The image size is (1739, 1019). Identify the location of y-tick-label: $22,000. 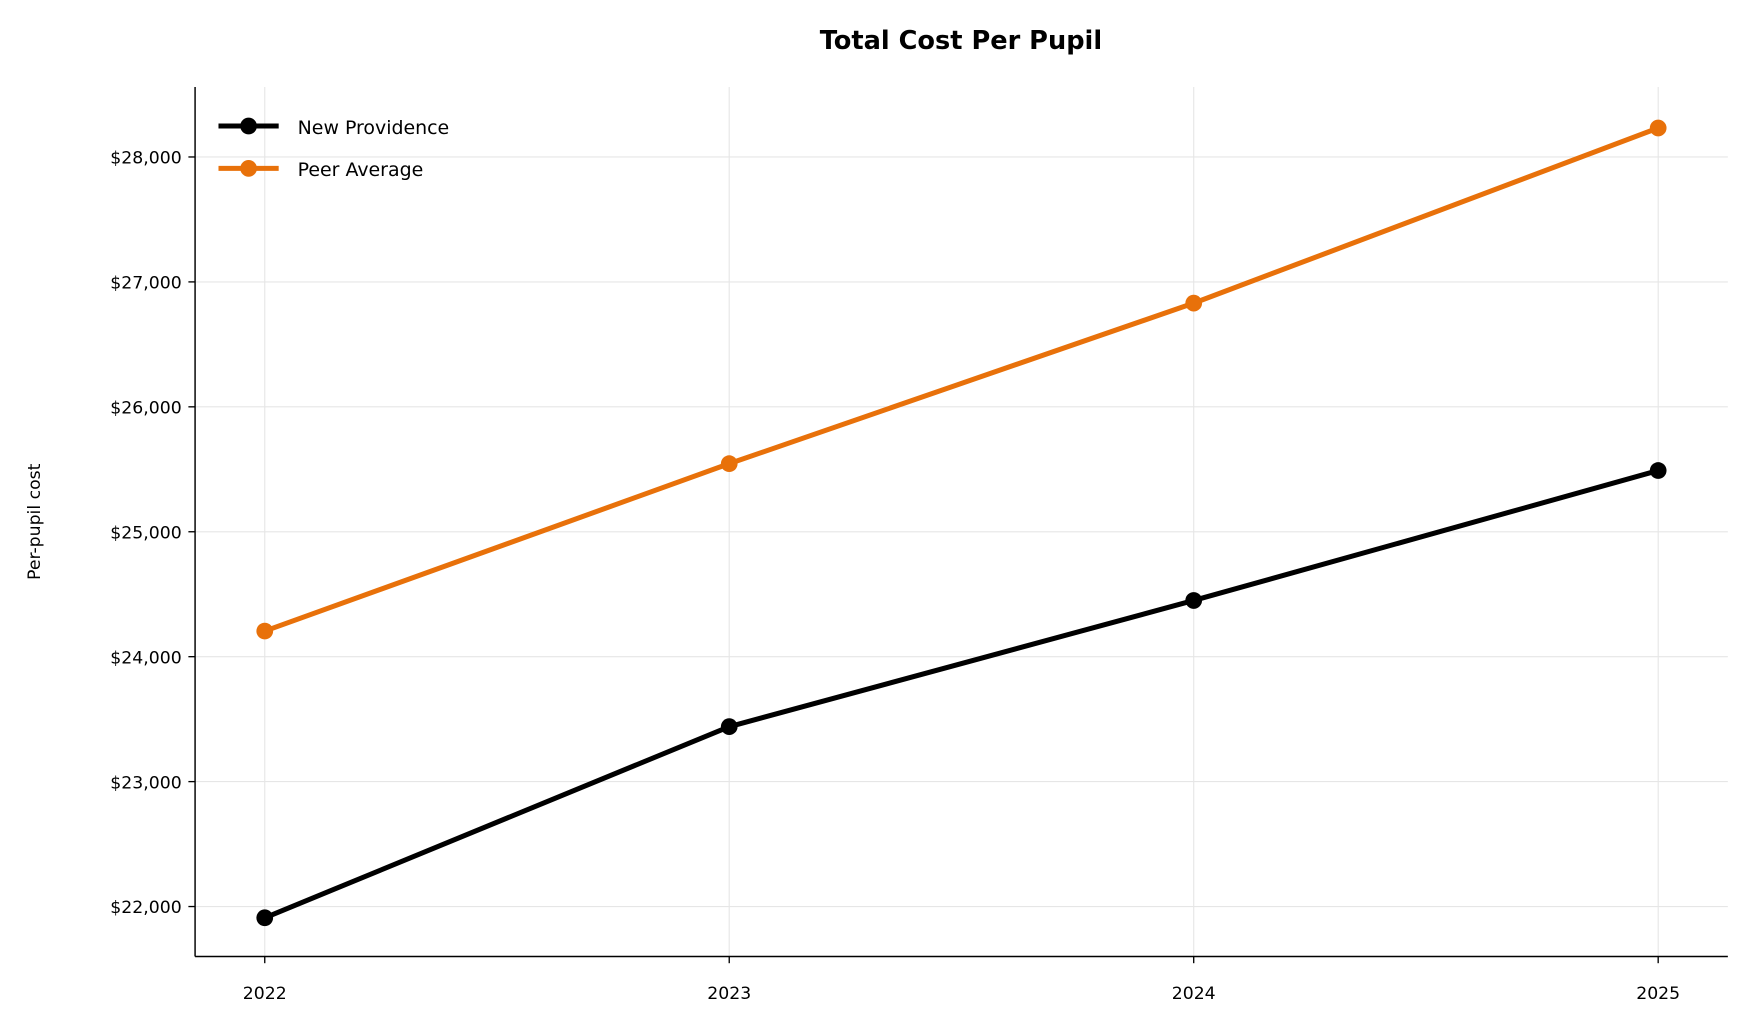
(145, 908).